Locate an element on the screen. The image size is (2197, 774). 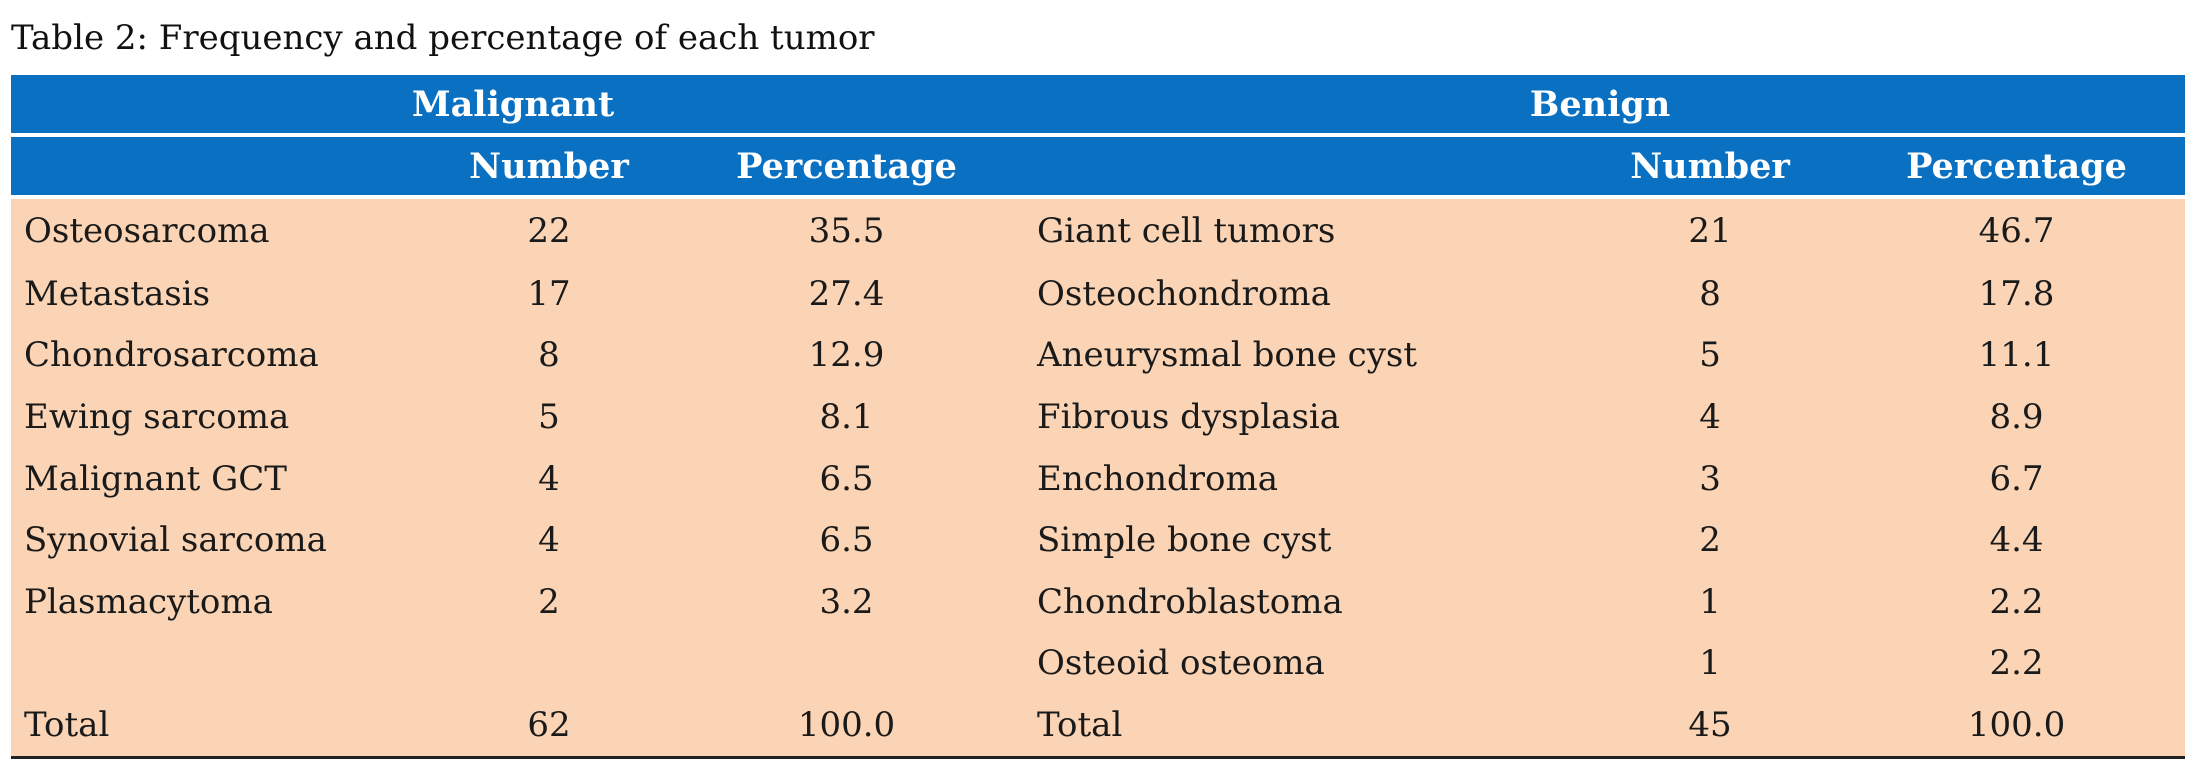
benign-percentage: 46.7 is located at coordinates (2017, 229).